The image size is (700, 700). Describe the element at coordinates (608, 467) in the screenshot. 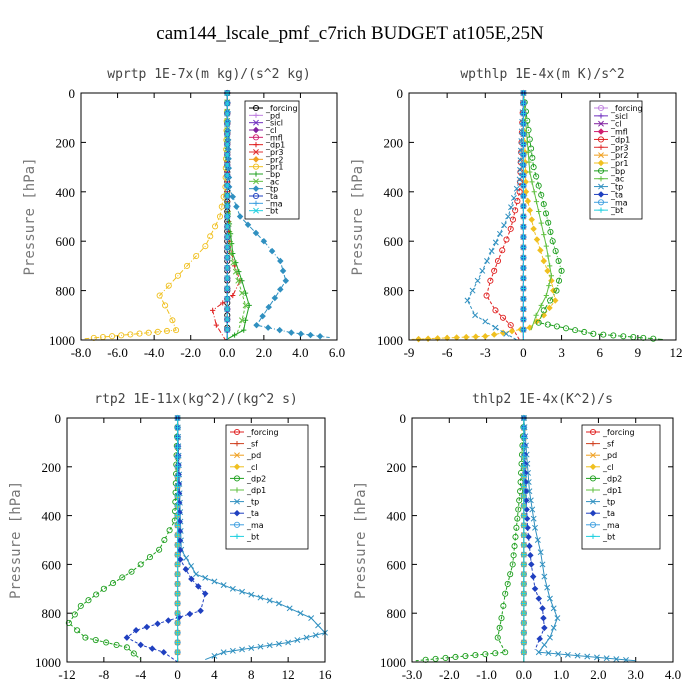

I see `legend-entry: _cl` at that location.